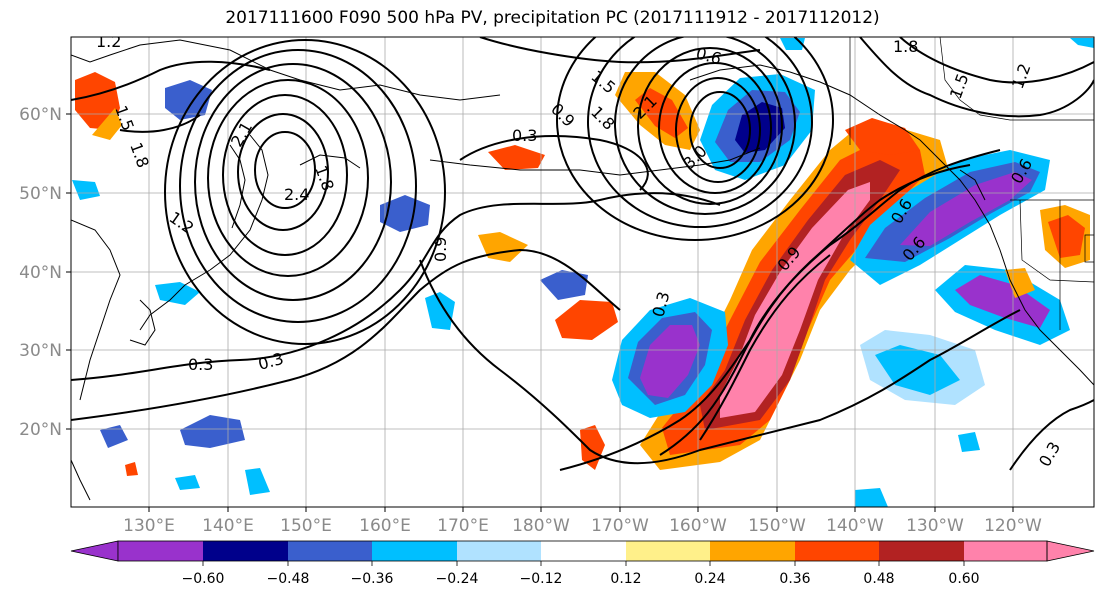  I want to click on contour-label: 1.2, so click(108, 41).